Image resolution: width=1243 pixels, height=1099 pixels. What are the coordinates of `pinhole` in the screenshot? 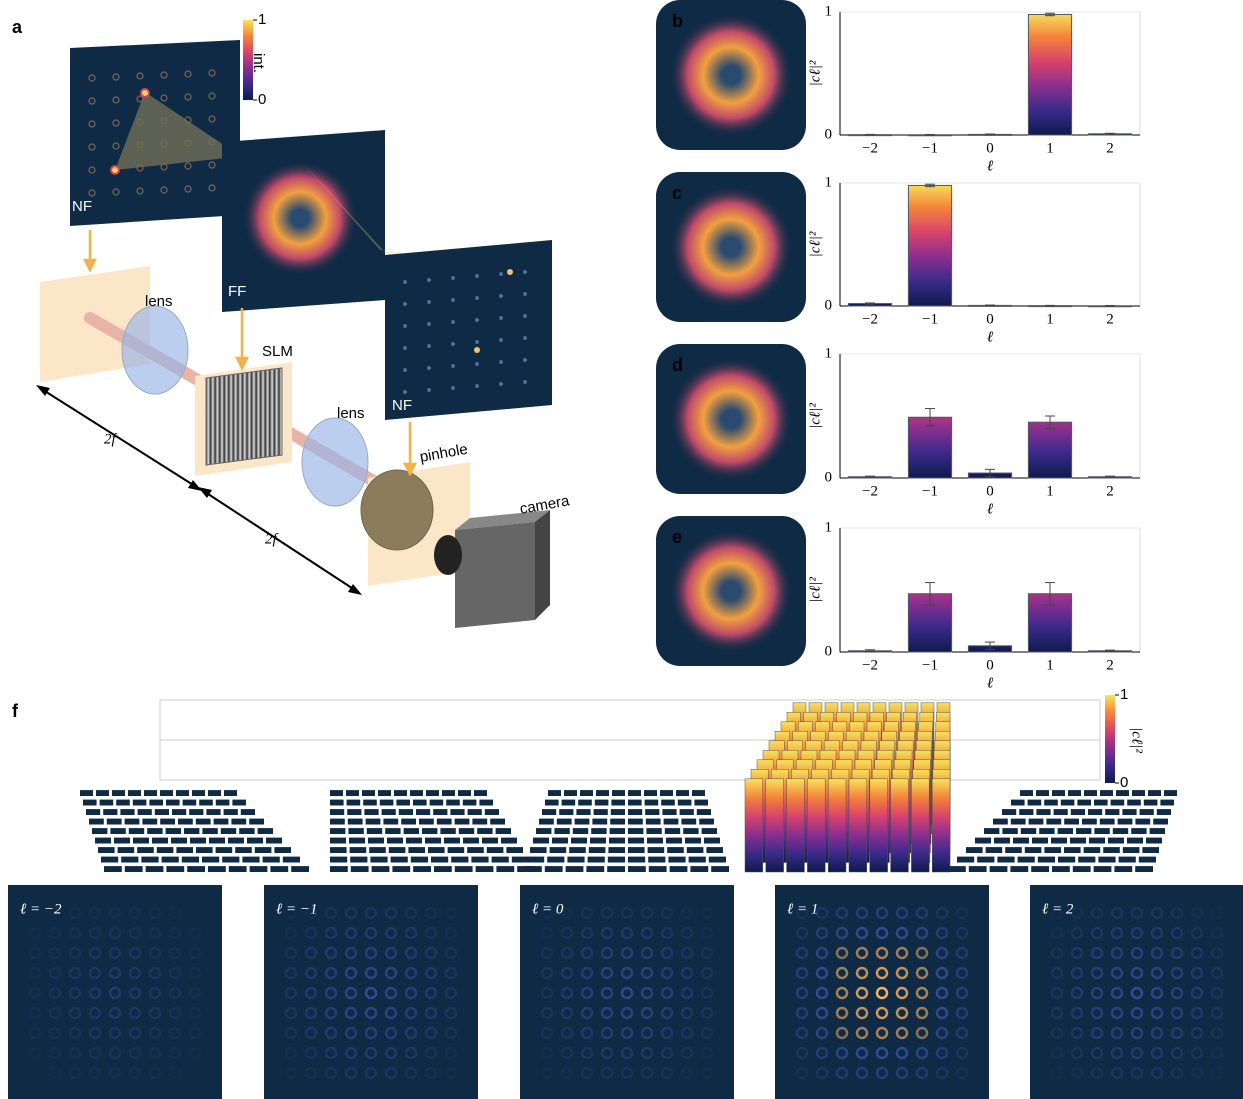 It's located at (397, 510).